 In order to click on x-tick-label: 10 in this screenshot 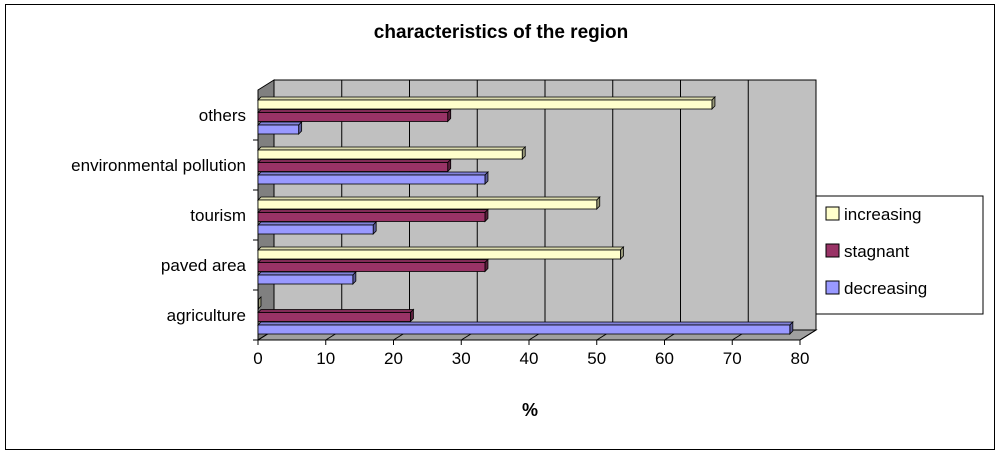, I will do `click(325, 358)`.